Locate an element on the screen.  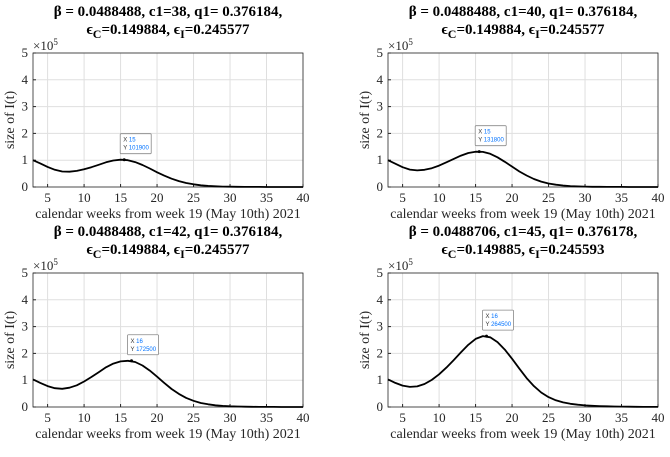
datatip-x-value: 16 is located at coordinates (494, 317).